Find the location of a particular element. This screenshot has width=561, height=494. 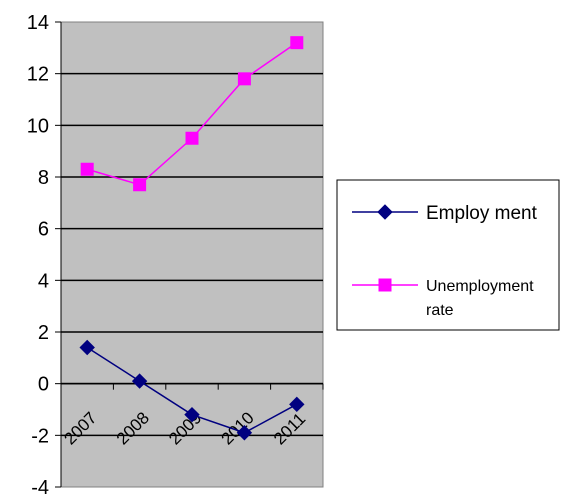

y-tick-label: 8 is located at coordinates (43, 178).